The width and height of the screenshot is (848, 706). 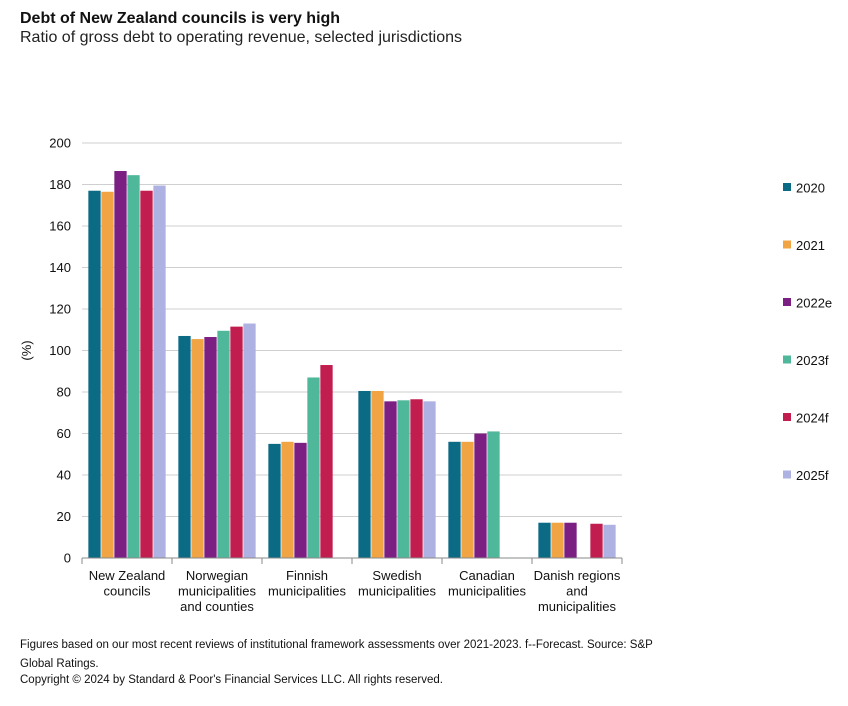 What do you see at coordinates (397, 583) in the screenshot?
I see `x-tick-label: Swedish municipalities` at bounding box center [397, 583].